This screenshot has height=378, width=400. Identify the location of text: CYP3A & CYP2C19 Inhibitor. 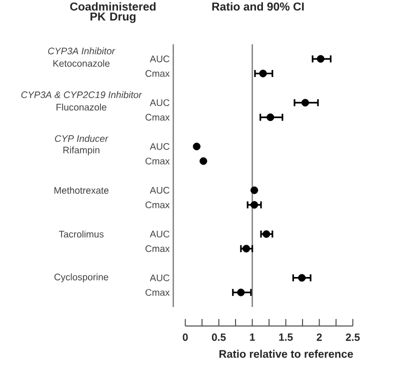
(81, 94).